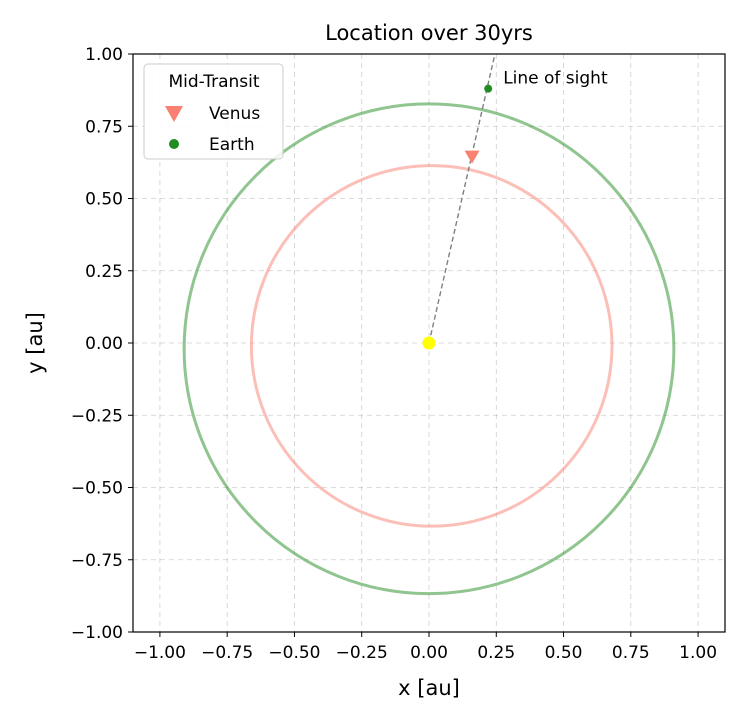  Describe the element at coordinates (97, 489) in the screenshot. I see `y-tick-label: −0.50` at that location.